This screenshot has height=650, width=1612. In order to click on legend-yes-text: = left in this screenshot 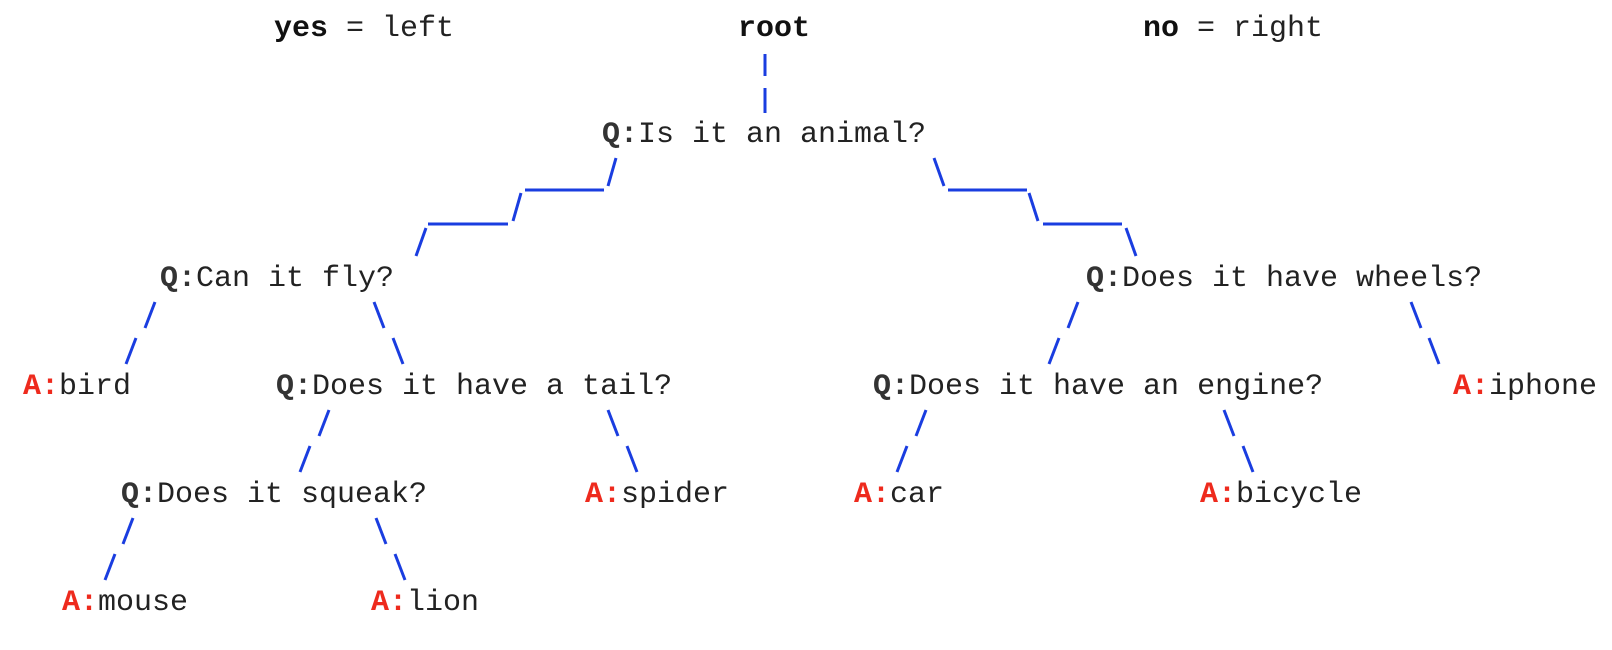, I will do `click(391, 29)`.